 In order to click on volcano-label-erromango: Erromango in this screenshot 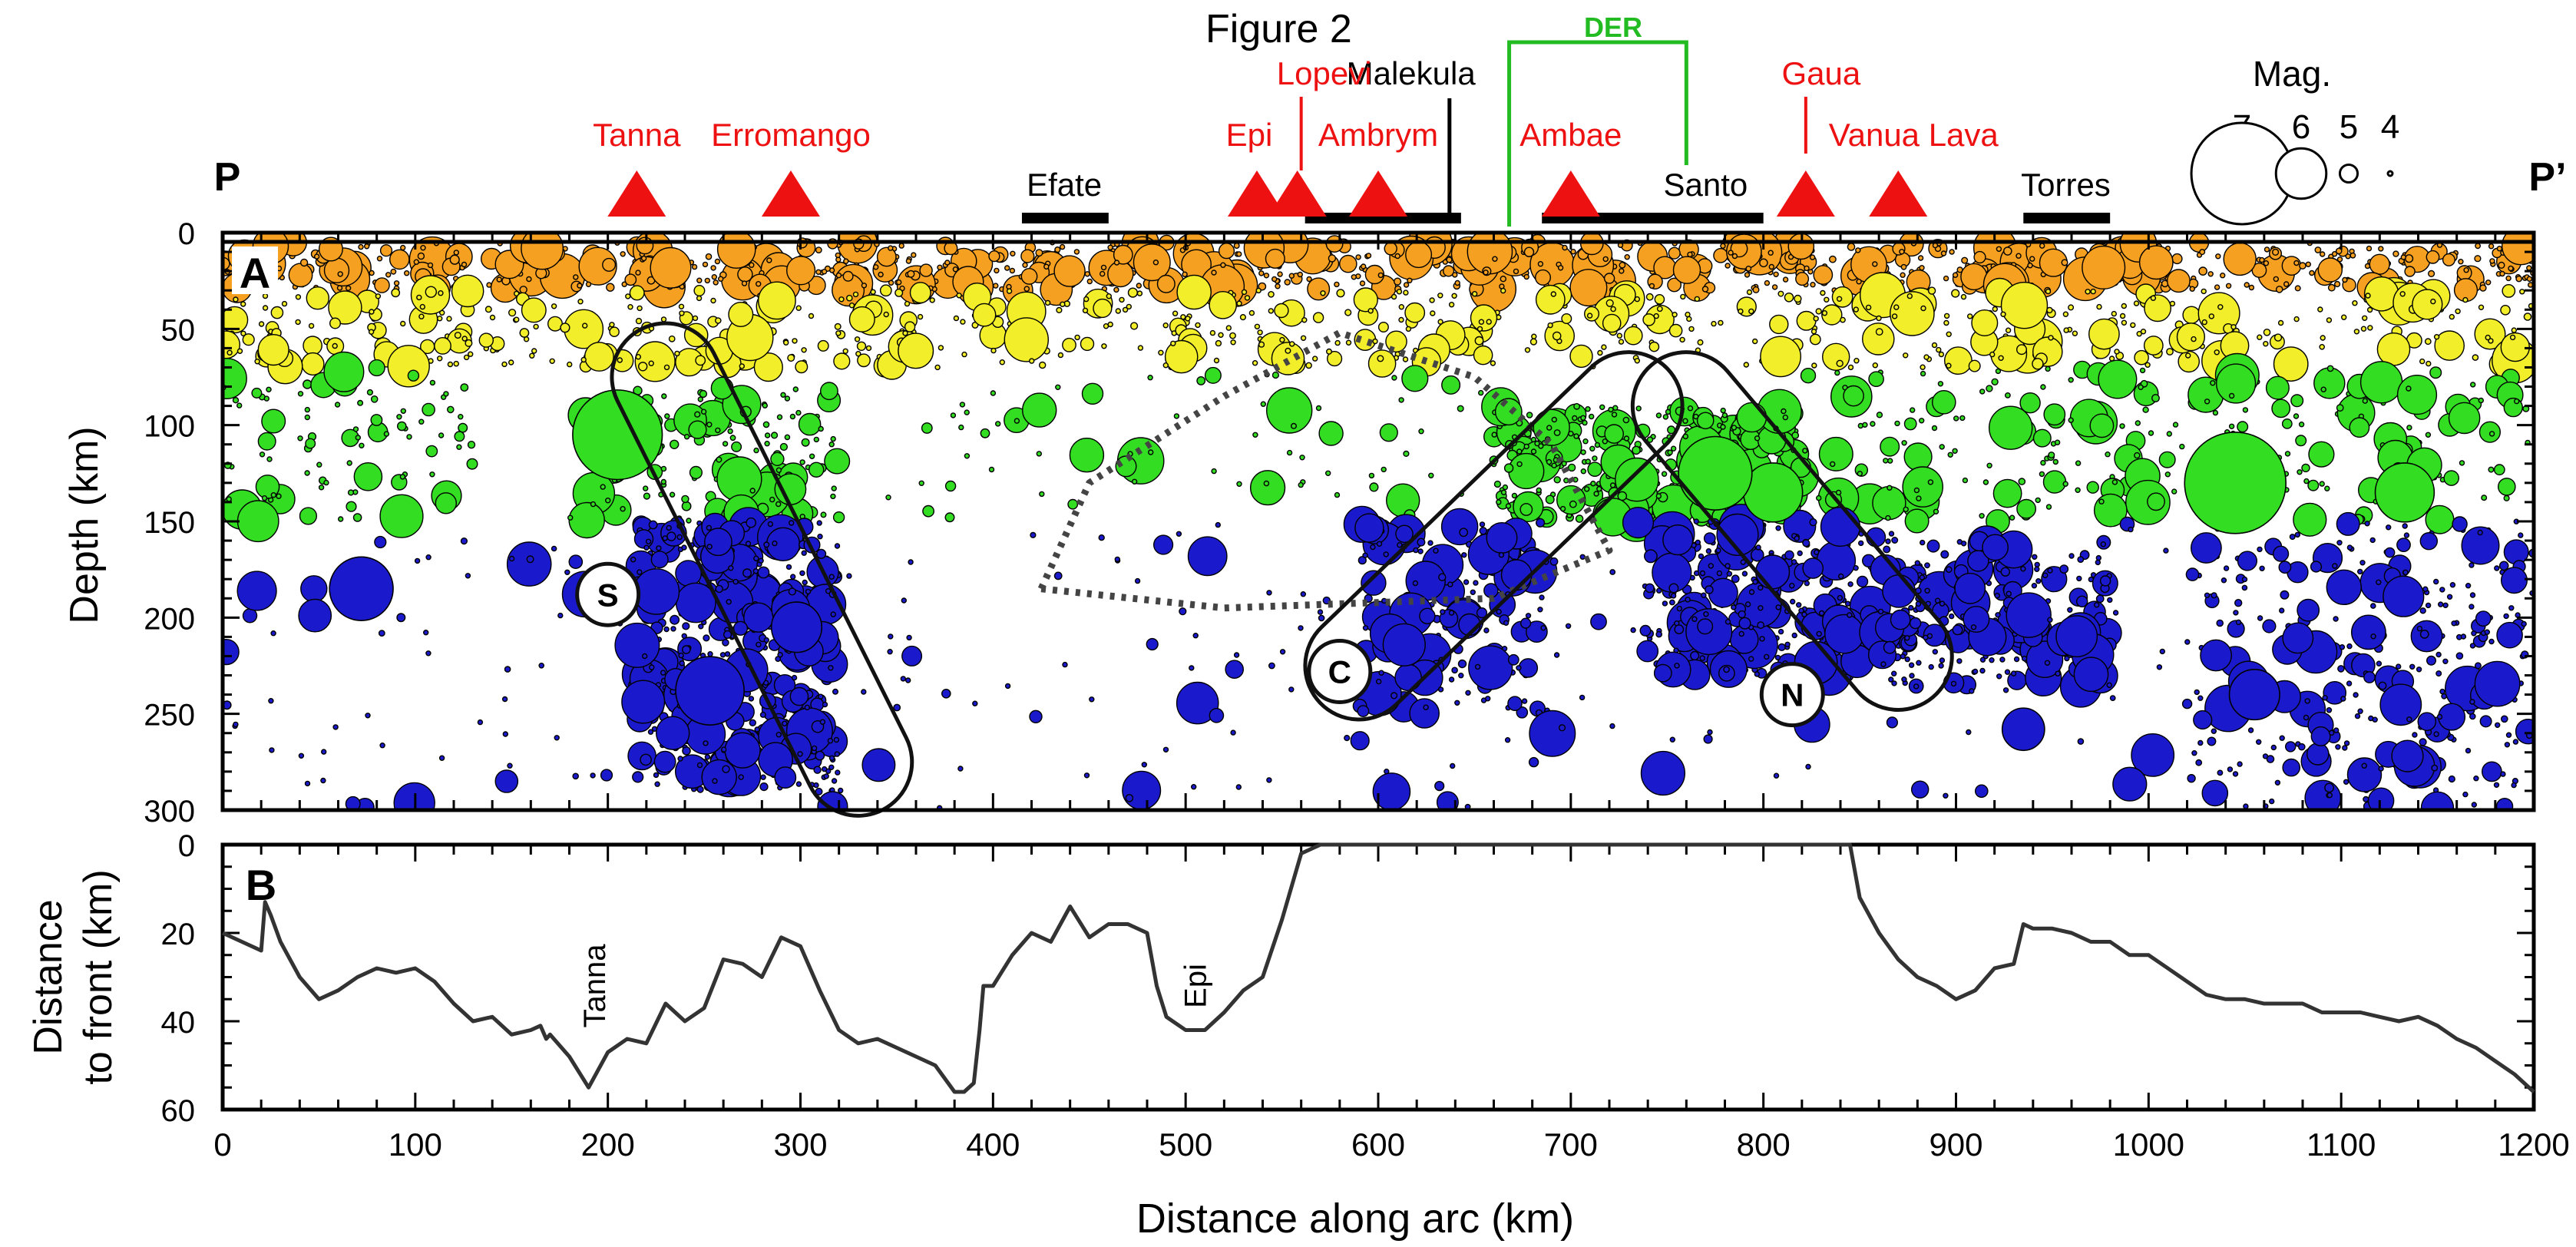, I will do `click(791, 135)`.